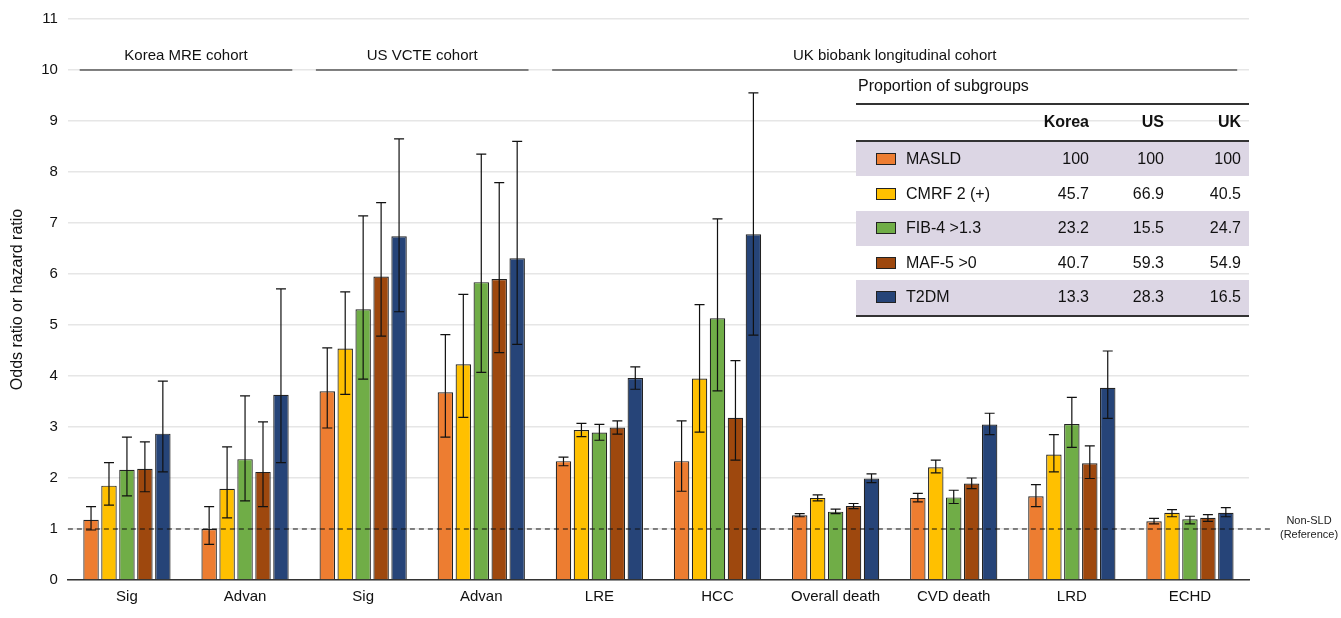 This screenshot has width=1341, height=618. I want to click on annotation: 23.2, so click(1072, 228).